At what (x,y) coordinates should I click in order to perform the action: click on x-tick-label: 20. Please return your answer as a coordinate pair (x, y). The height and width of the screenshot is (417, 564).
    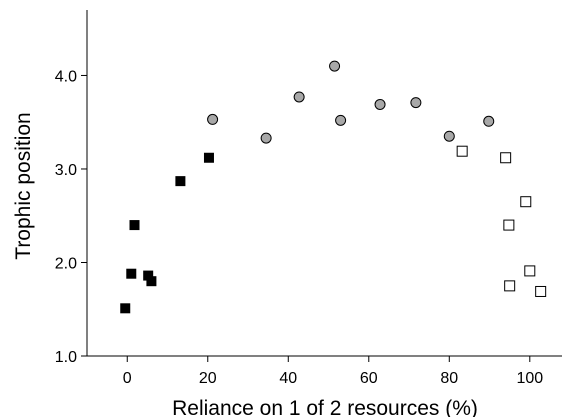
    Looking at the image, I should click on (208, 378).